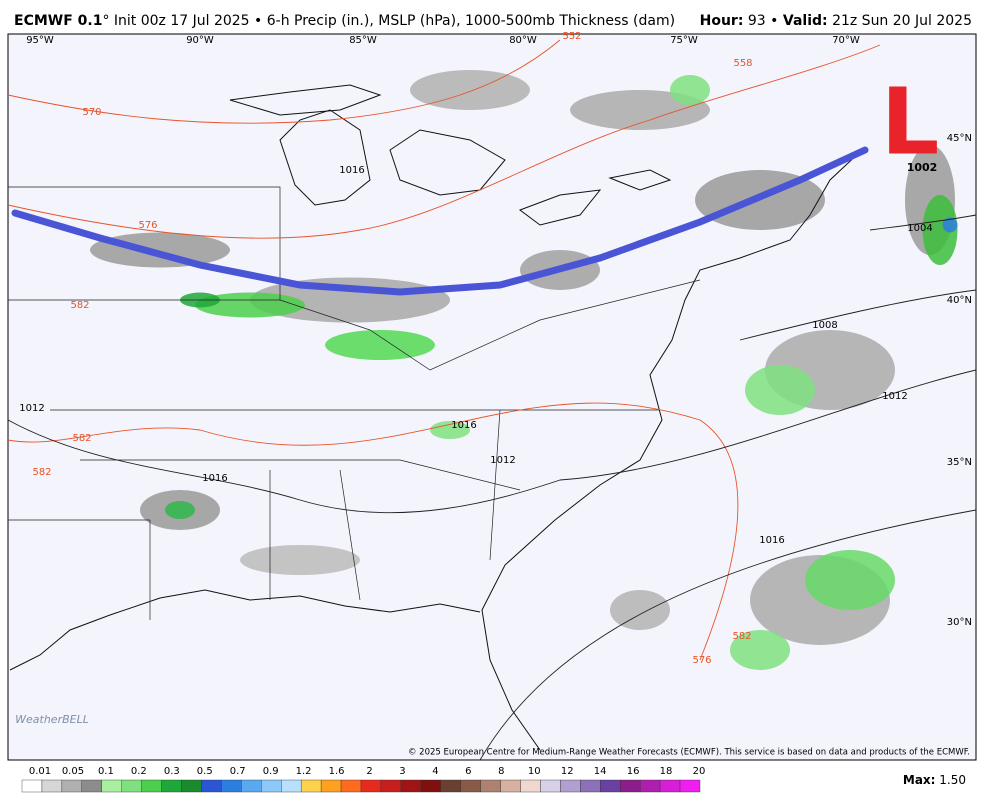 The width and height of the screenshot is (984, 808). I want to click on colorbar-label: 1.2, so click(304, 771).